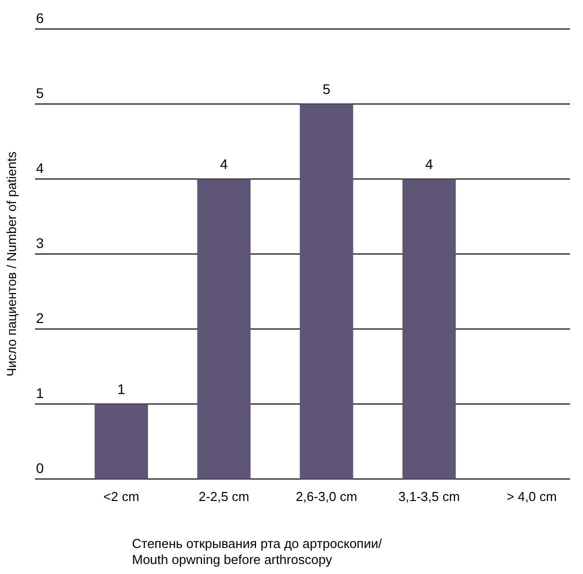  I want to click on y-tick-label: 4, so click(40, 168).